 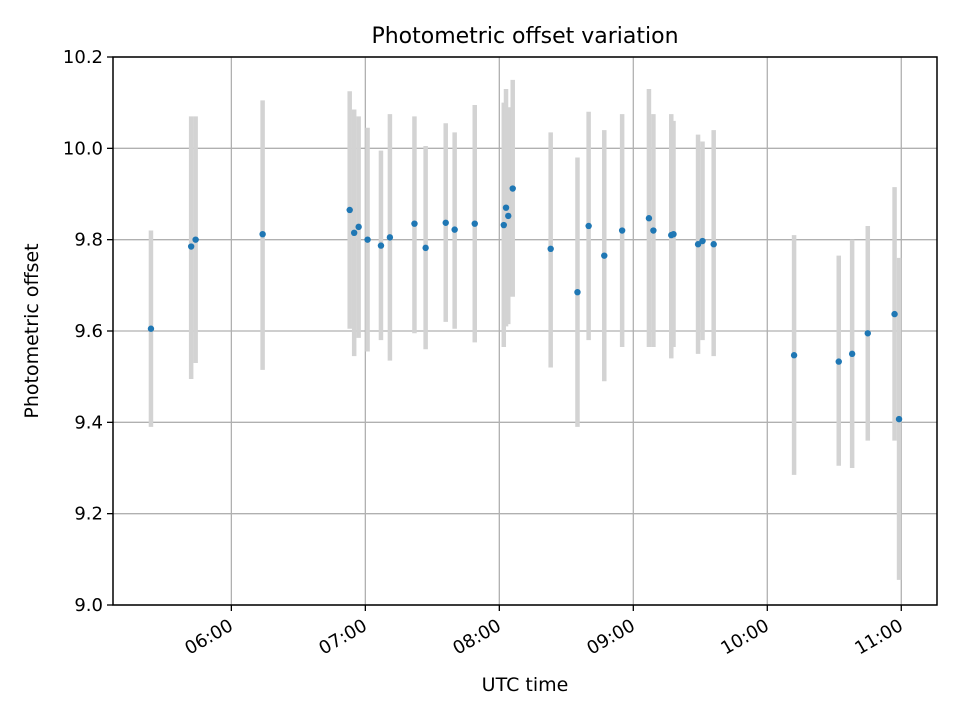 I want to click on x-tick-label: 10:00, so click(x=744, y=637).